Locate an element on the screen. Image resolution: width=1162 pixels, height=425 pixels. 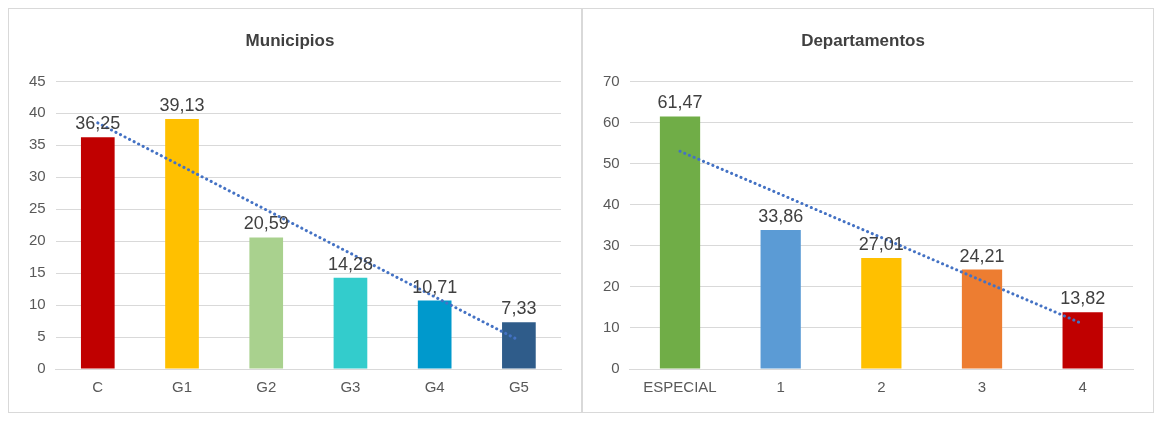
data-label: 61,47 is located at coordinates (680, 102).